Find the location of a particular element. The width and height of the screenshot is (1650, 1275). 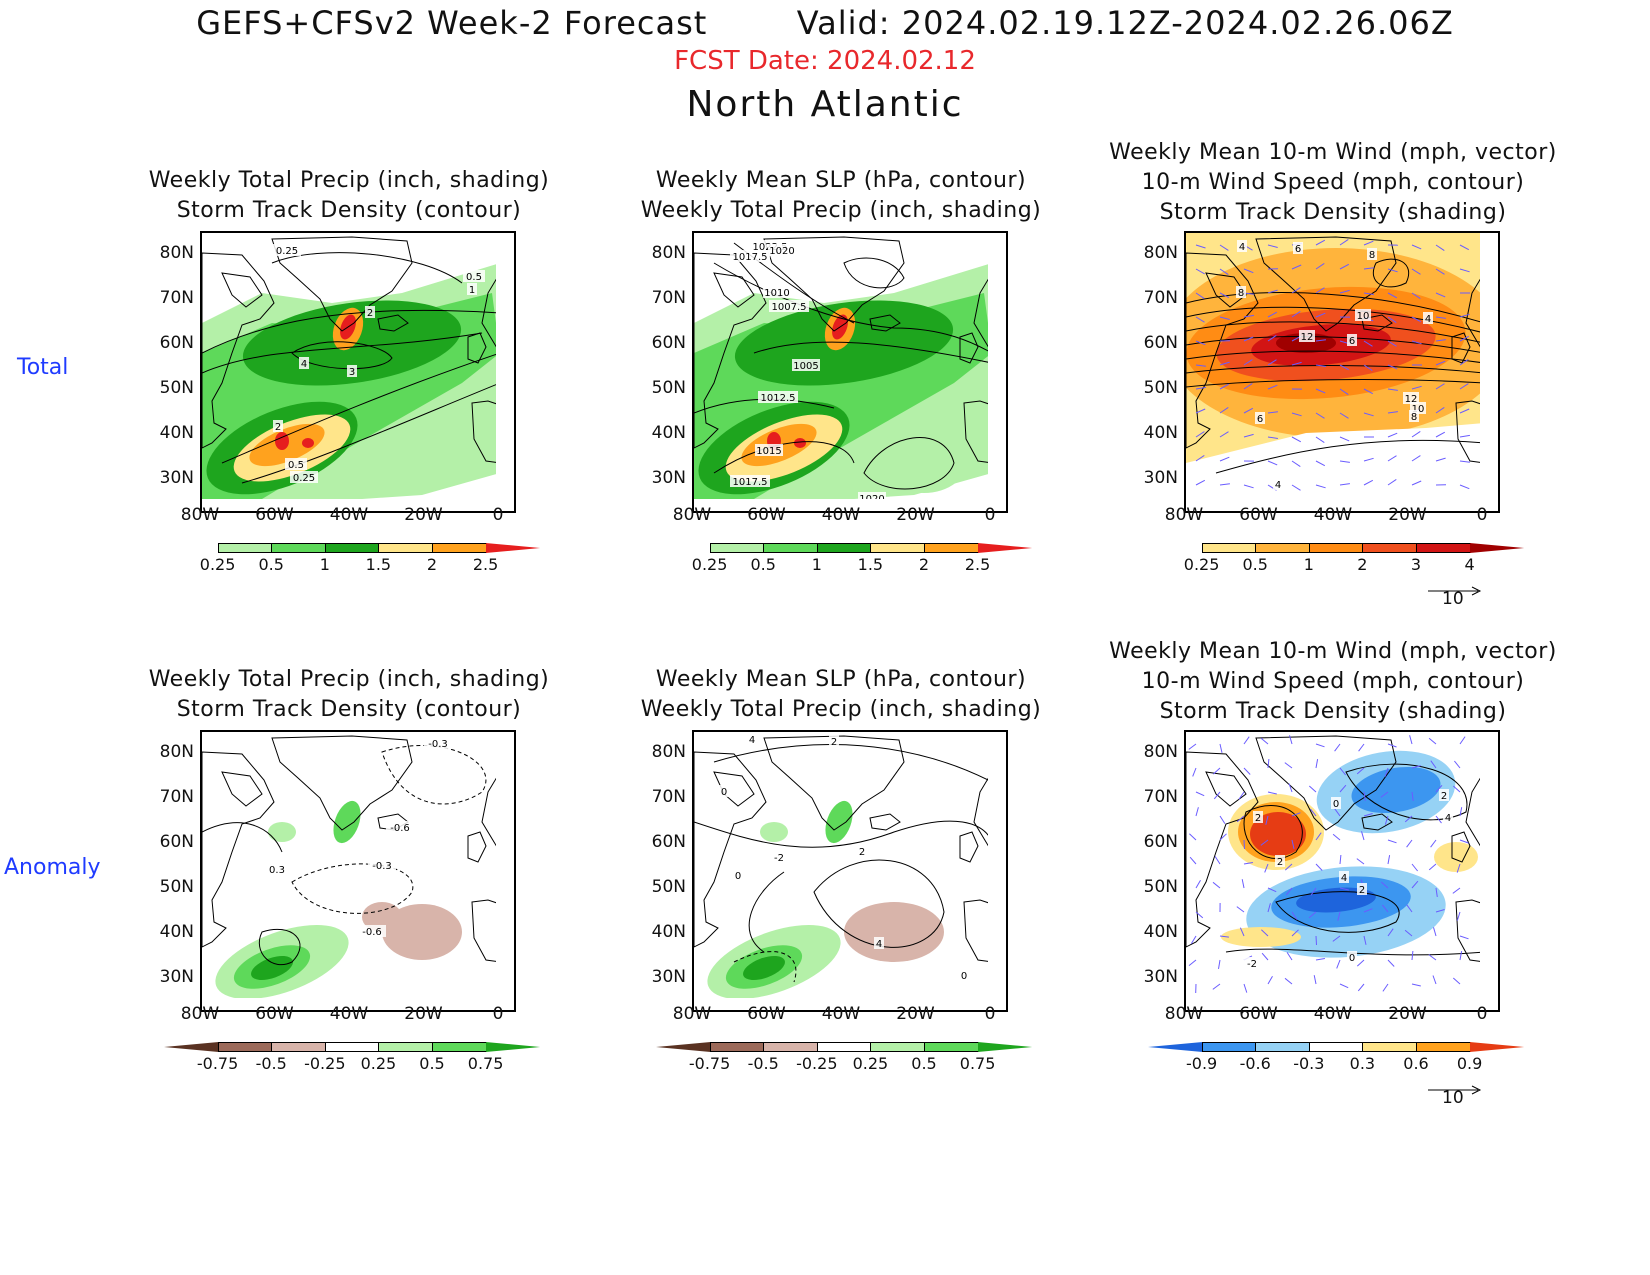

vector-reference-label: 10 is located at coordinates (1453, 1098).